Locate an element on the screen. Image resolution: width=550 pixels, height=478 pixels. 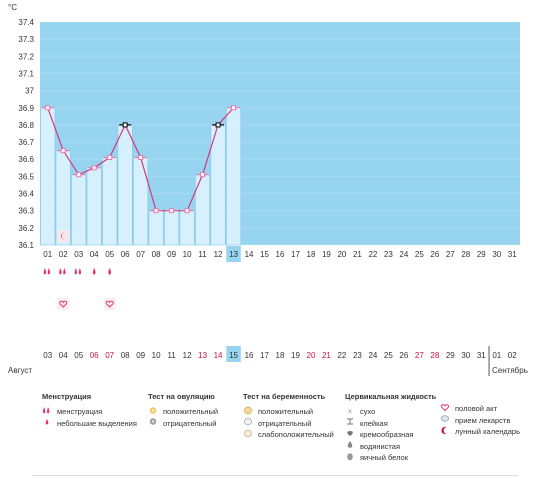
cycle-day-label: 18 is located at coordinates (311, 254).